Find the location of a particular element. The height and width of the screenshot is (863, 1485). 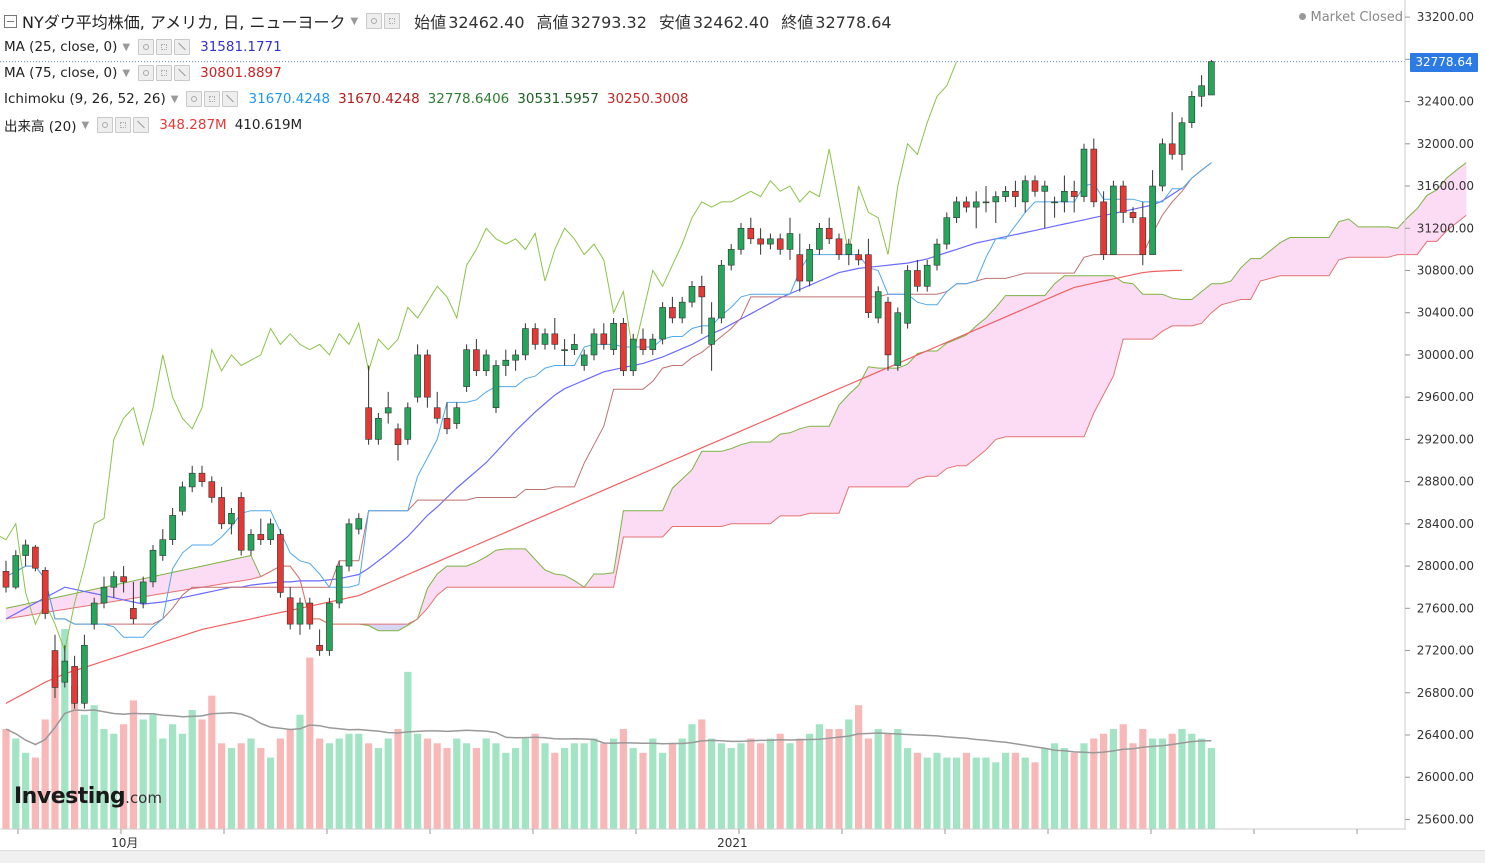

legend-ma75: MA (75, close, 0) ▼ 30801.8897 is located at coordinates (143, 73).